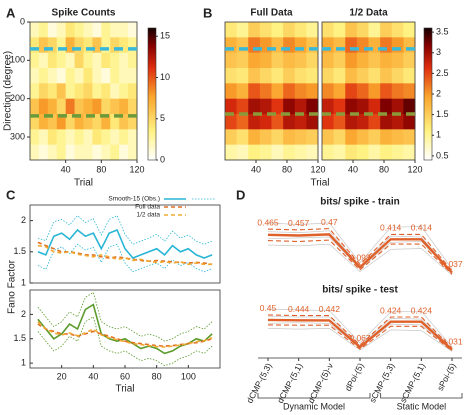  Describe the element at coordinates (125, 376) in the screenshot. I see `x-tick-label: 60` at that location.